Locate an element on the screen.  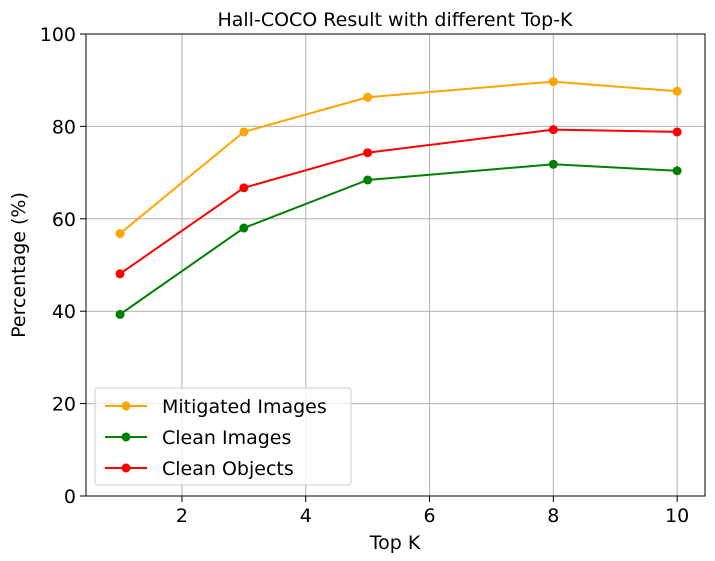
chart-title: Hall-COCO Result with different Top-K is located at coordinates (395, 20).